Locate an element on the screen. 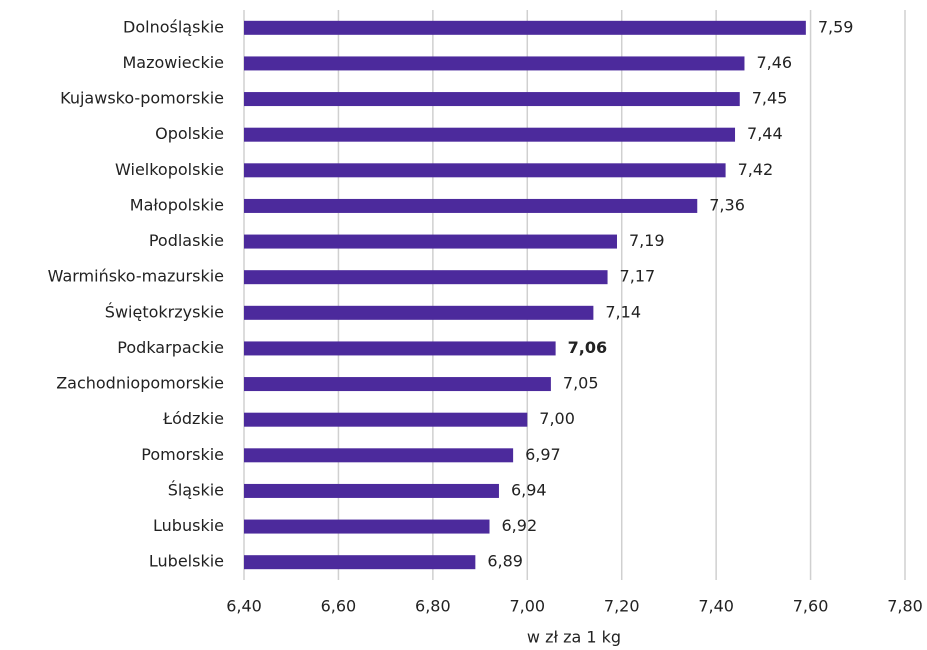 This screenshot has width=927, height=650. value-label: 7,42 is located at coordinates (756, 169).